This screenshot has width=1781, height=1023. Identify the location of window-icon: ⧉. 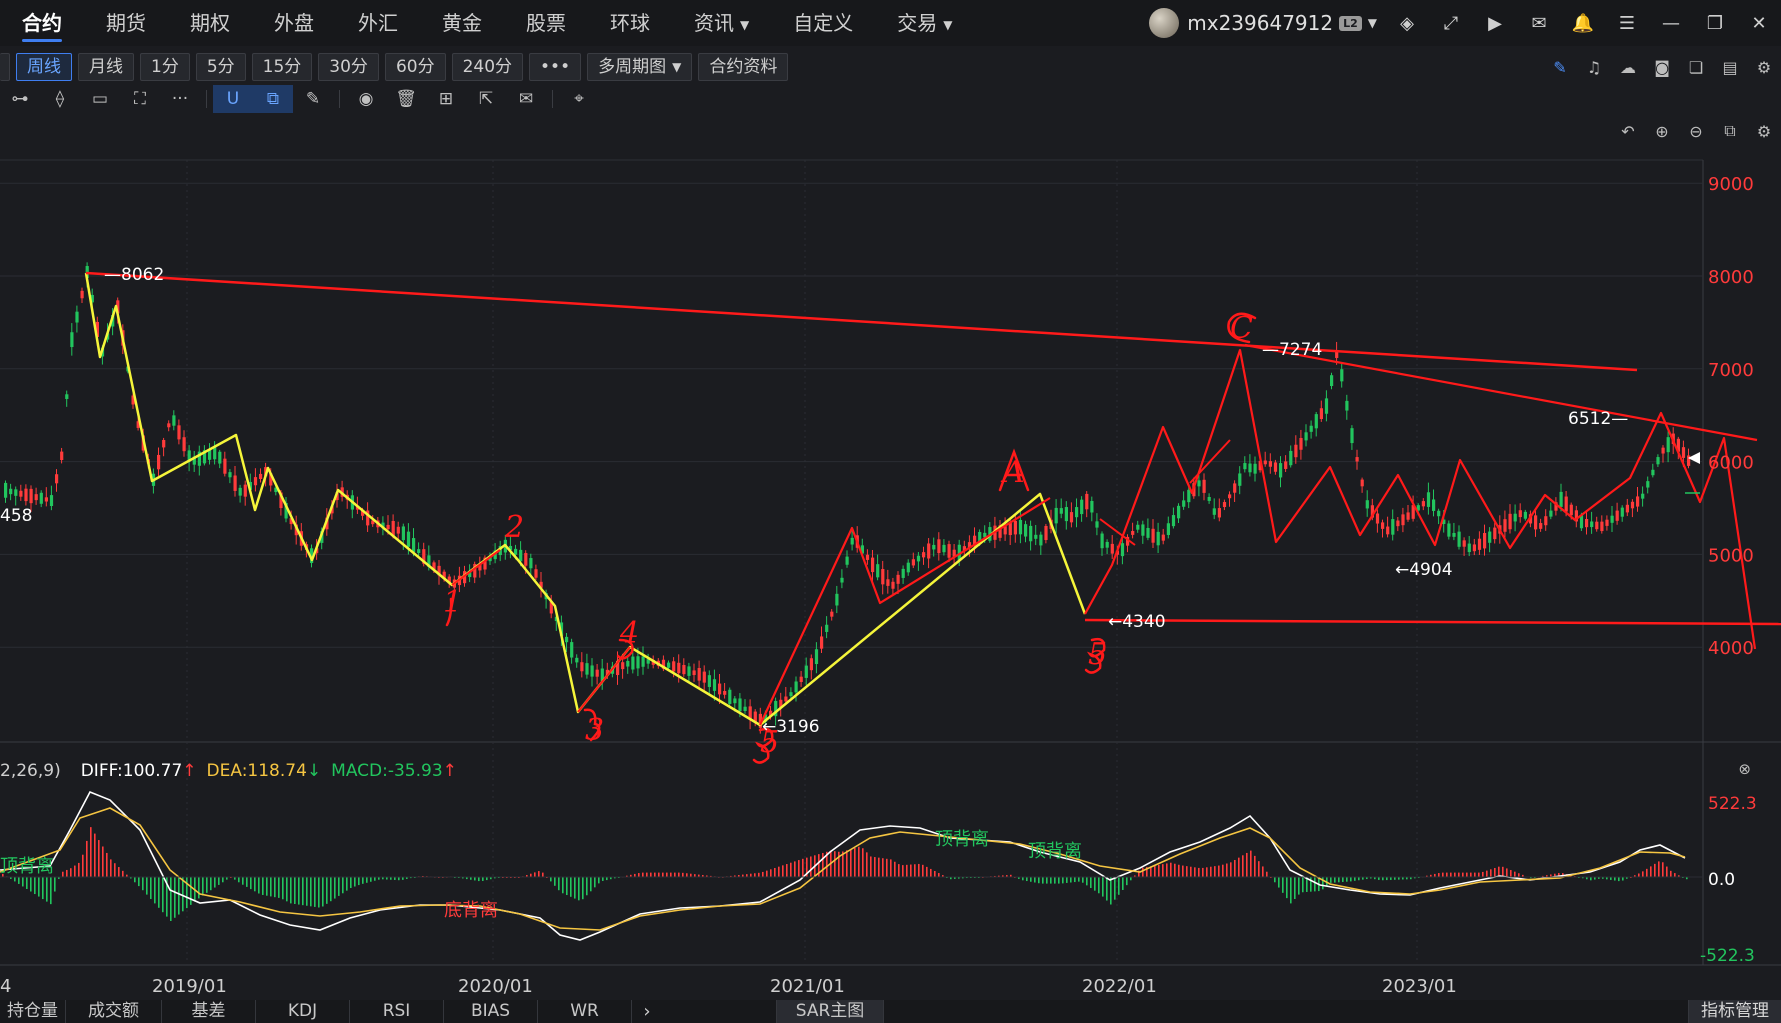
(1730, 130).